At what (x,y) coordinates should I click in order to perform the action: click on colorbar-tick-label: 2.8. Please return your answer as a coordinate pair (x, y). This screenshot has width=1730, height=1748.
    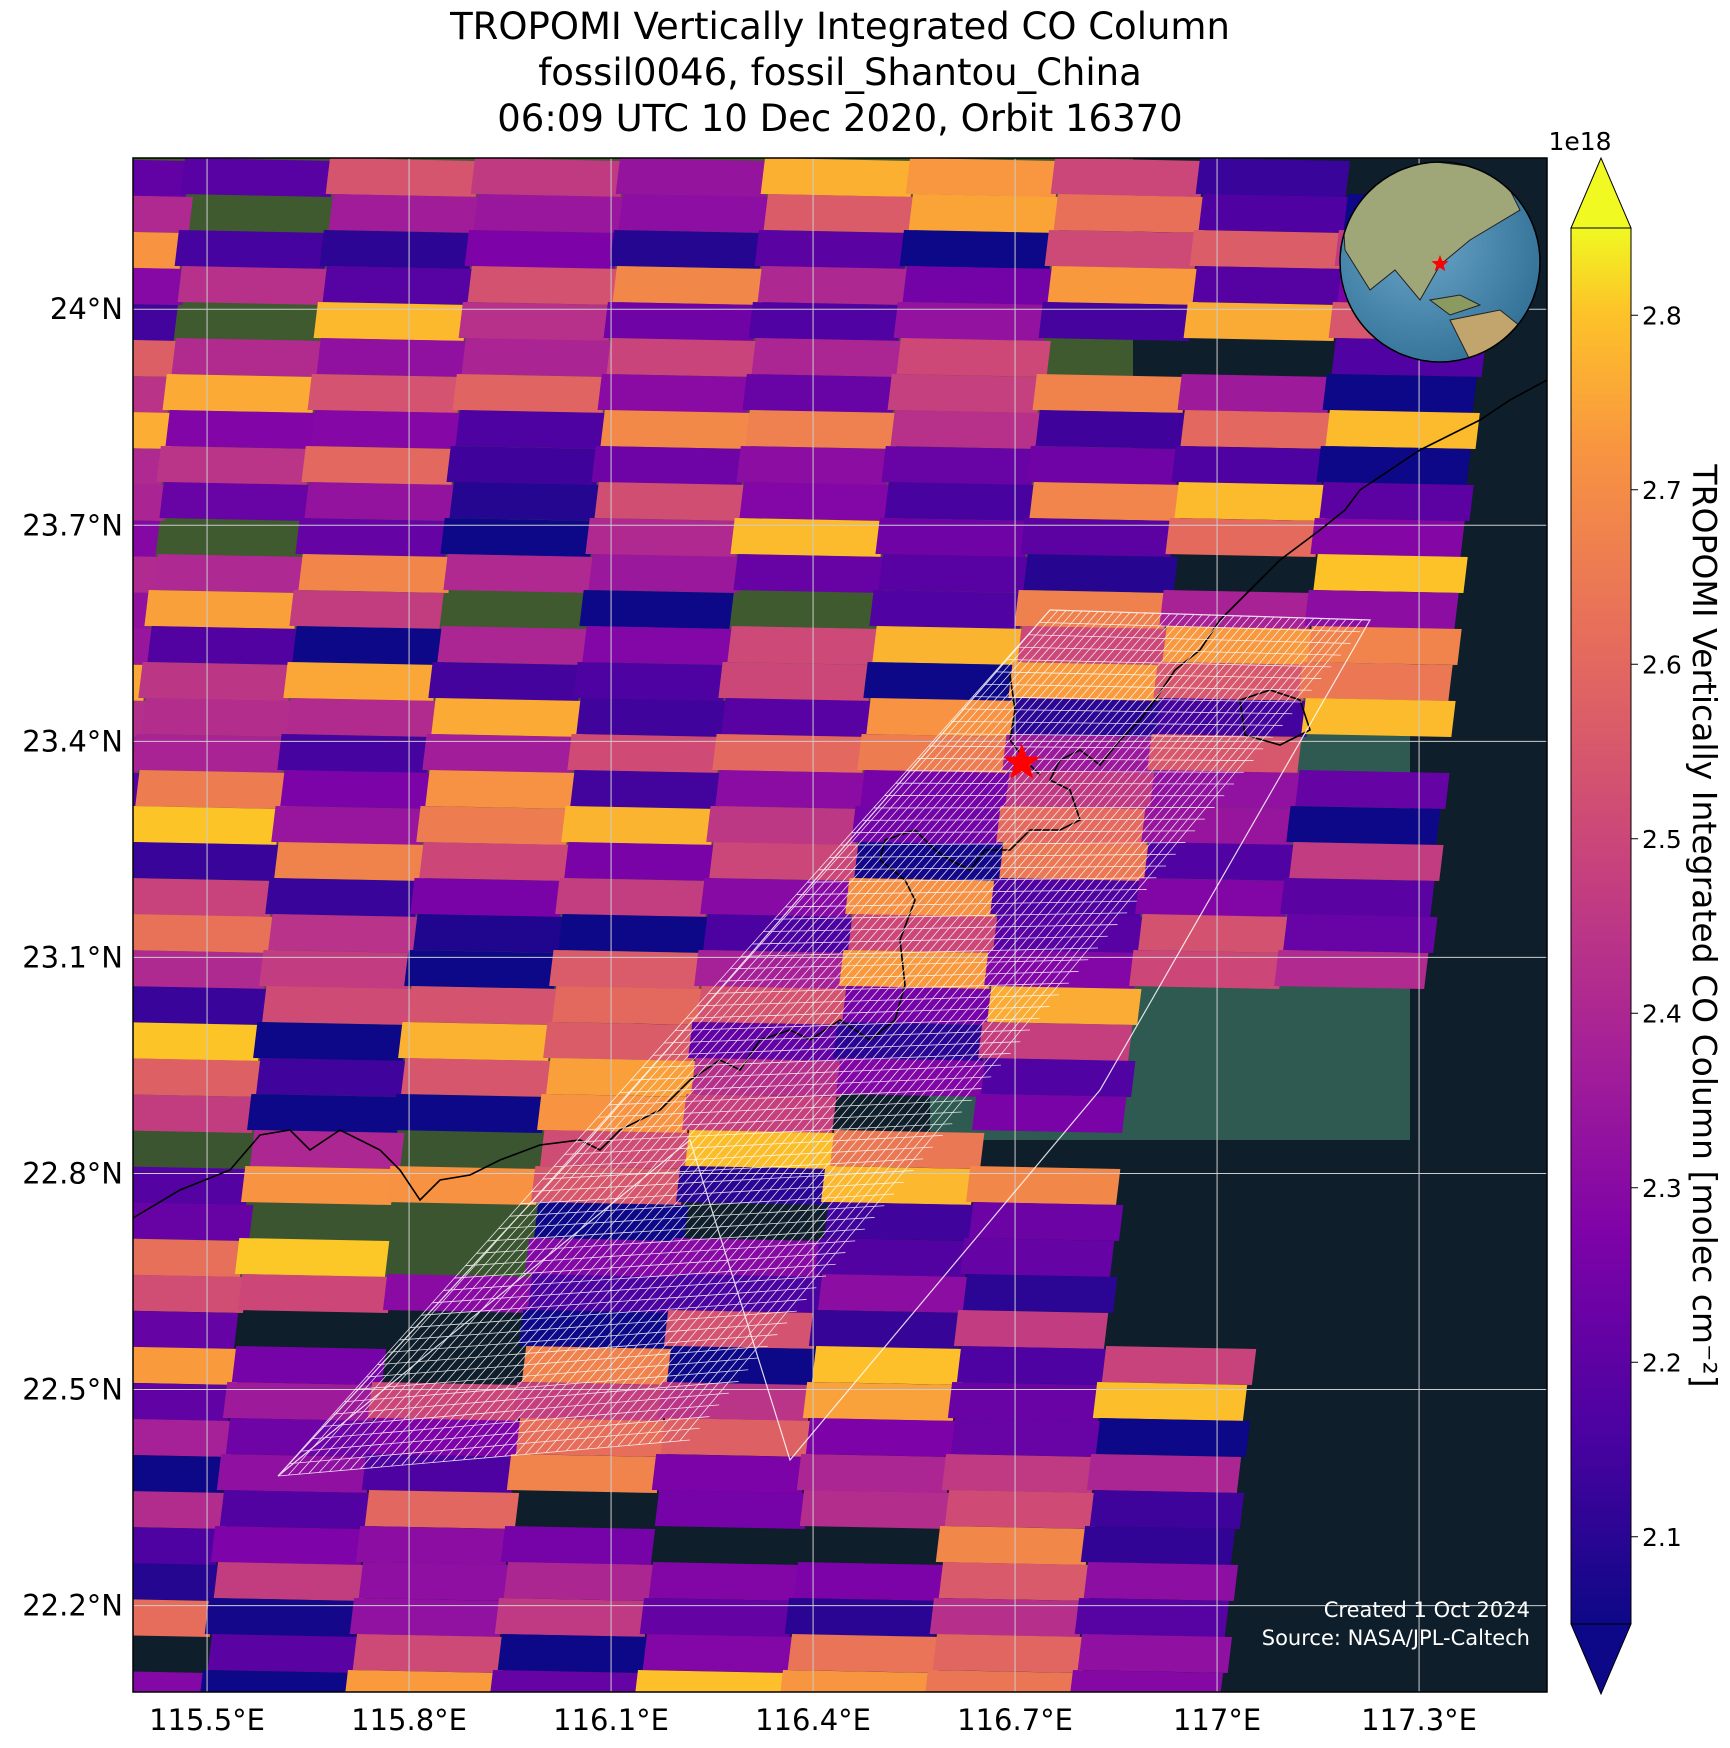
    Looking at the image, I should click on (1662, 315).